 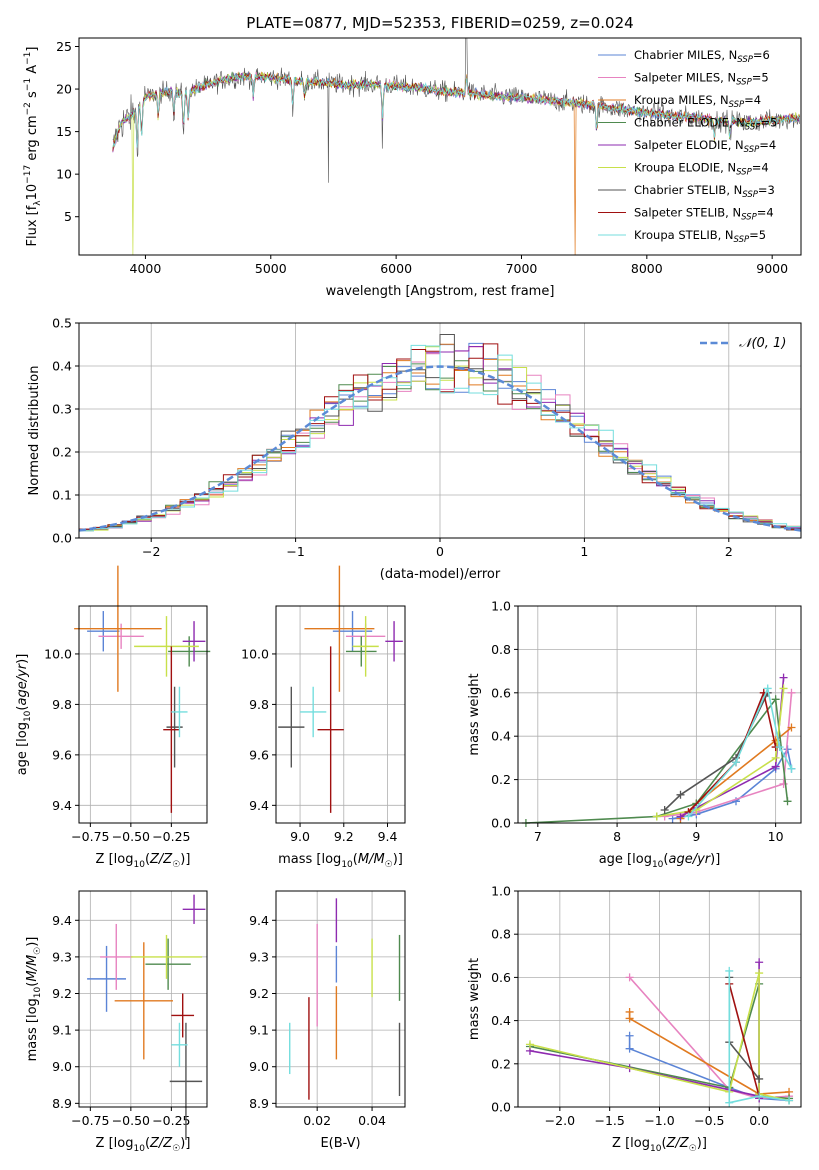 What do you see at coordinates (38, 951) in the screenshot?
I see `y-axis-label-part: ☉` at bounding box center [38, 951].